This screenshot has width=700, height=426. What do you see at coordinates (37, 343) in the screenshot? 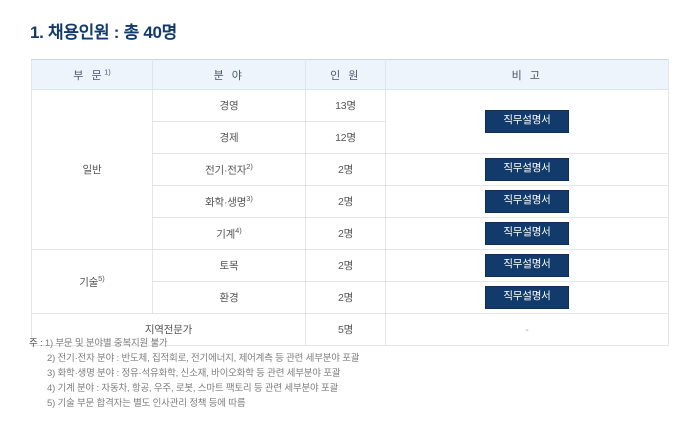
I see `footnote-lead: 주 :` at bounding box center [37, 343].